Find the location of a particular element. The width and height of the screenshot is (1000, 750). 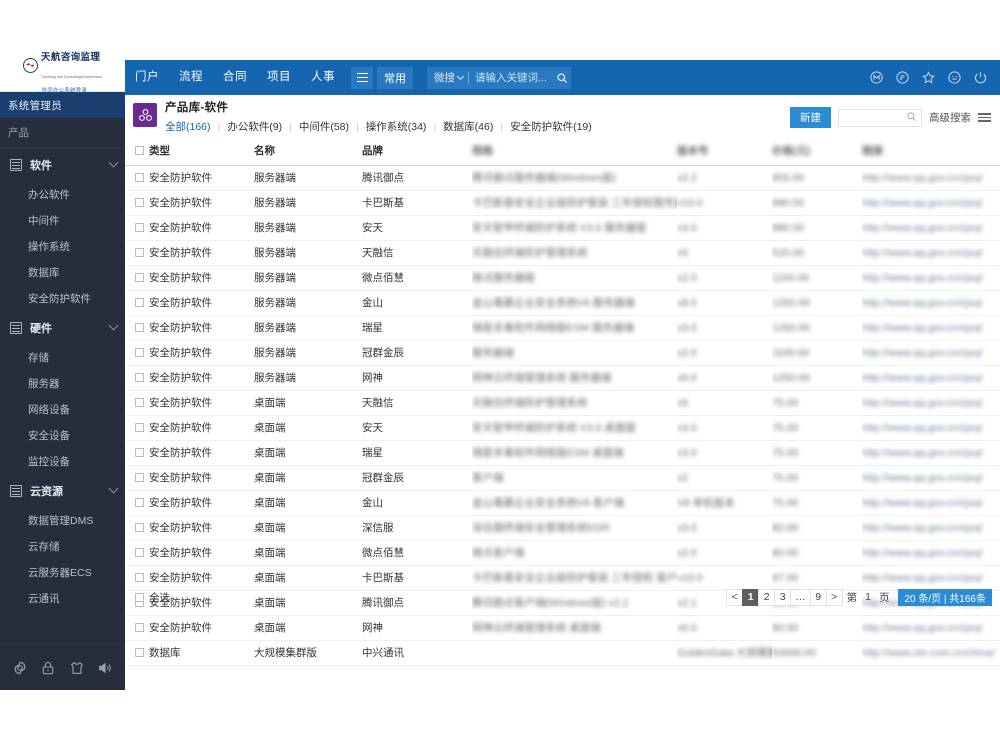

power-icon is located at coordinates (980, 77).